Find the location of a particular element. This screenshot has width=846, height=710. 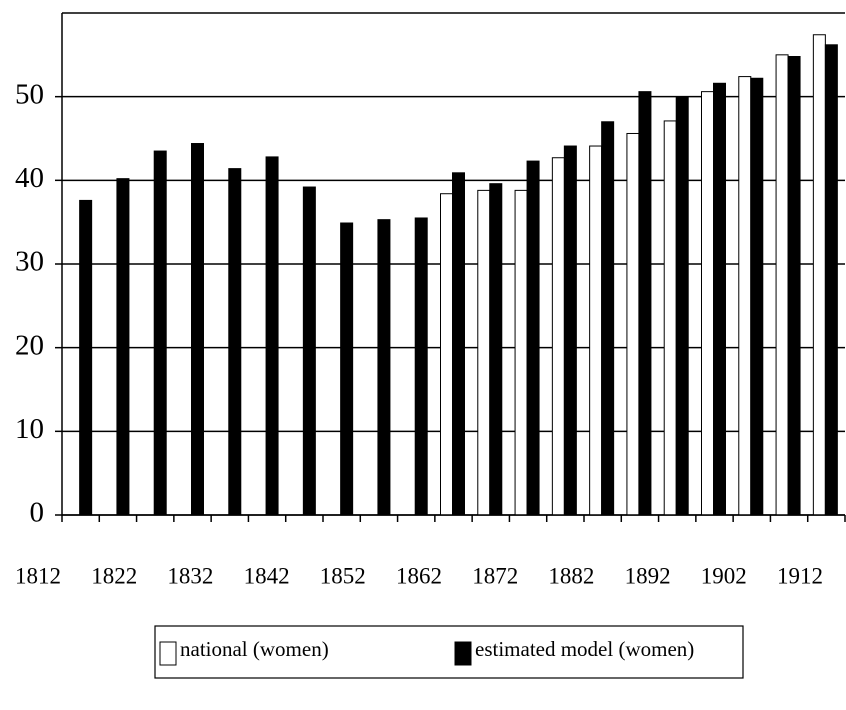

legend-label: national (women) is located at coordinates (254, 649).